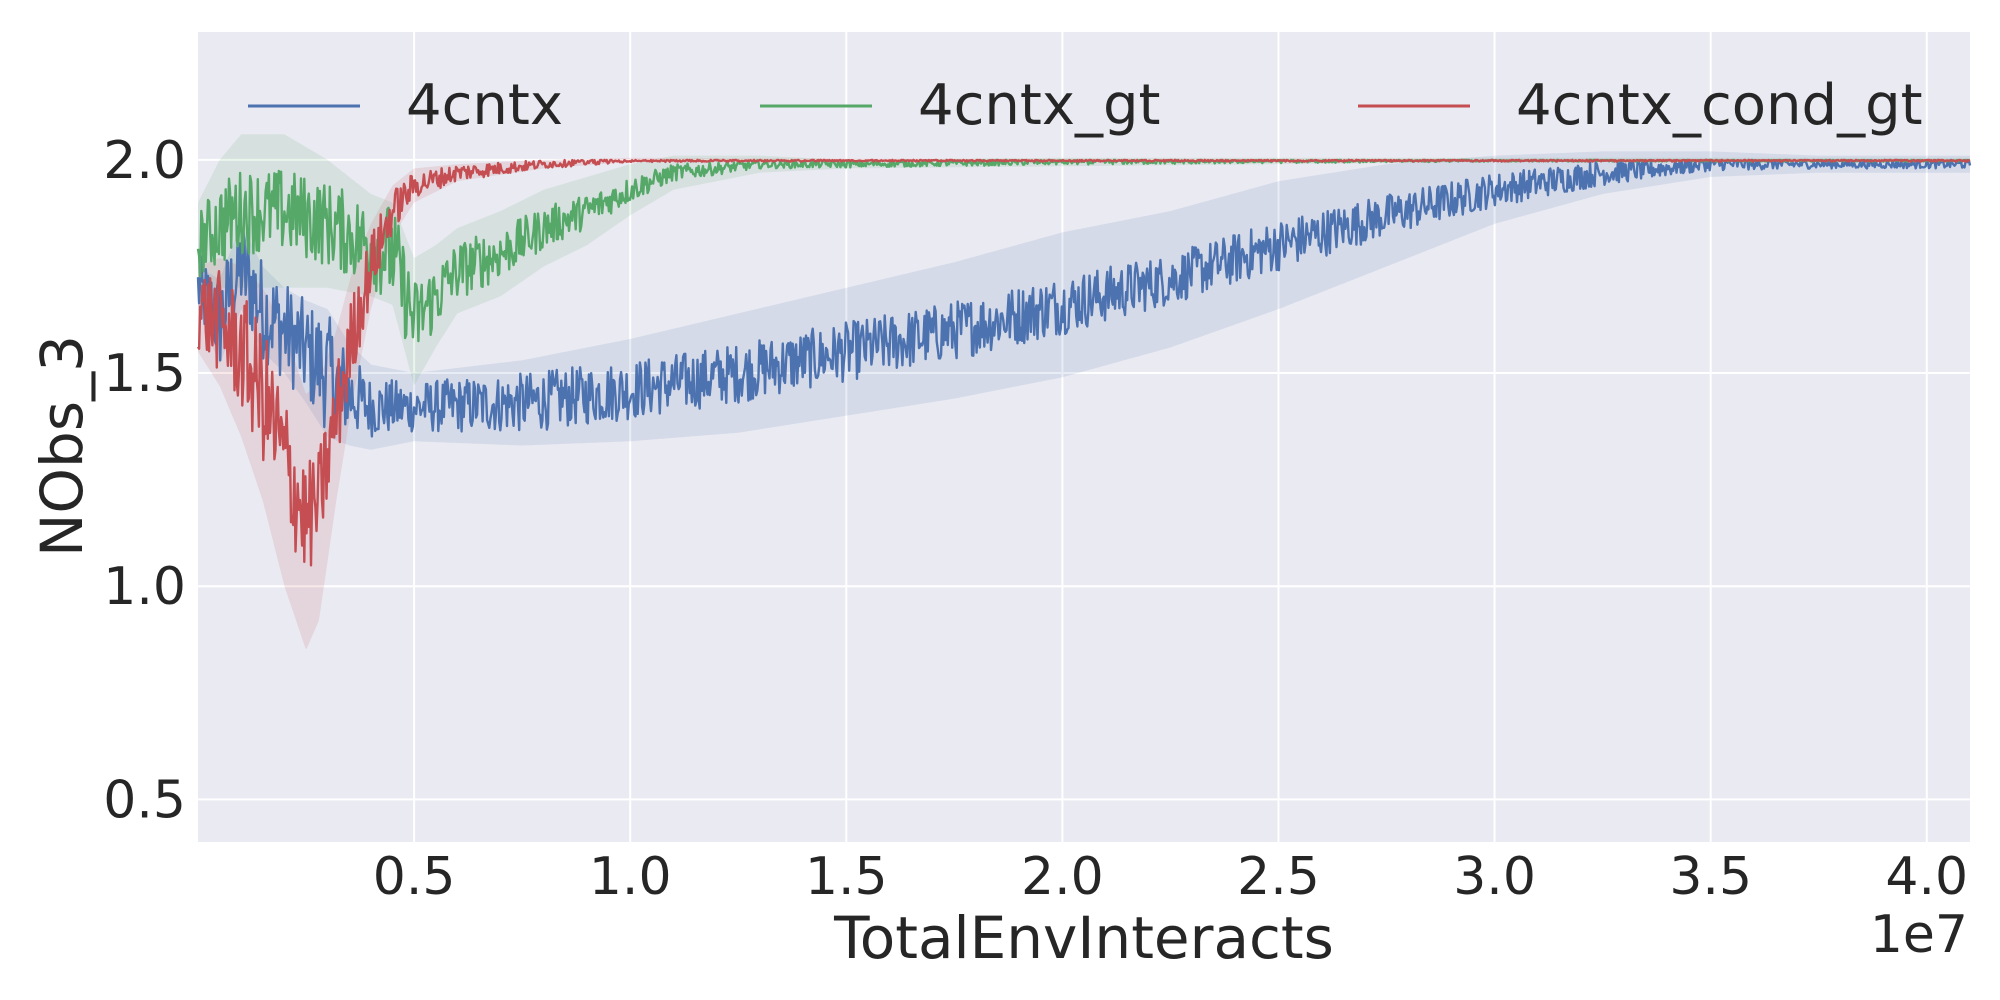  Describe the element at coordinates (846, 877) in the screenshot. I see `x-tick-label: 1.5` at that location.